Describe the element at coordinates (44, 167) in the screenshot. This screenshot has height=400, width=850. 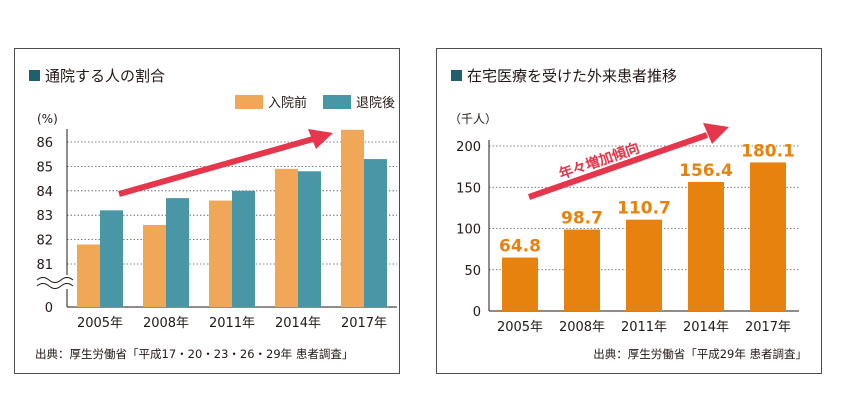
I see `y-tick-label: 85` at that location.